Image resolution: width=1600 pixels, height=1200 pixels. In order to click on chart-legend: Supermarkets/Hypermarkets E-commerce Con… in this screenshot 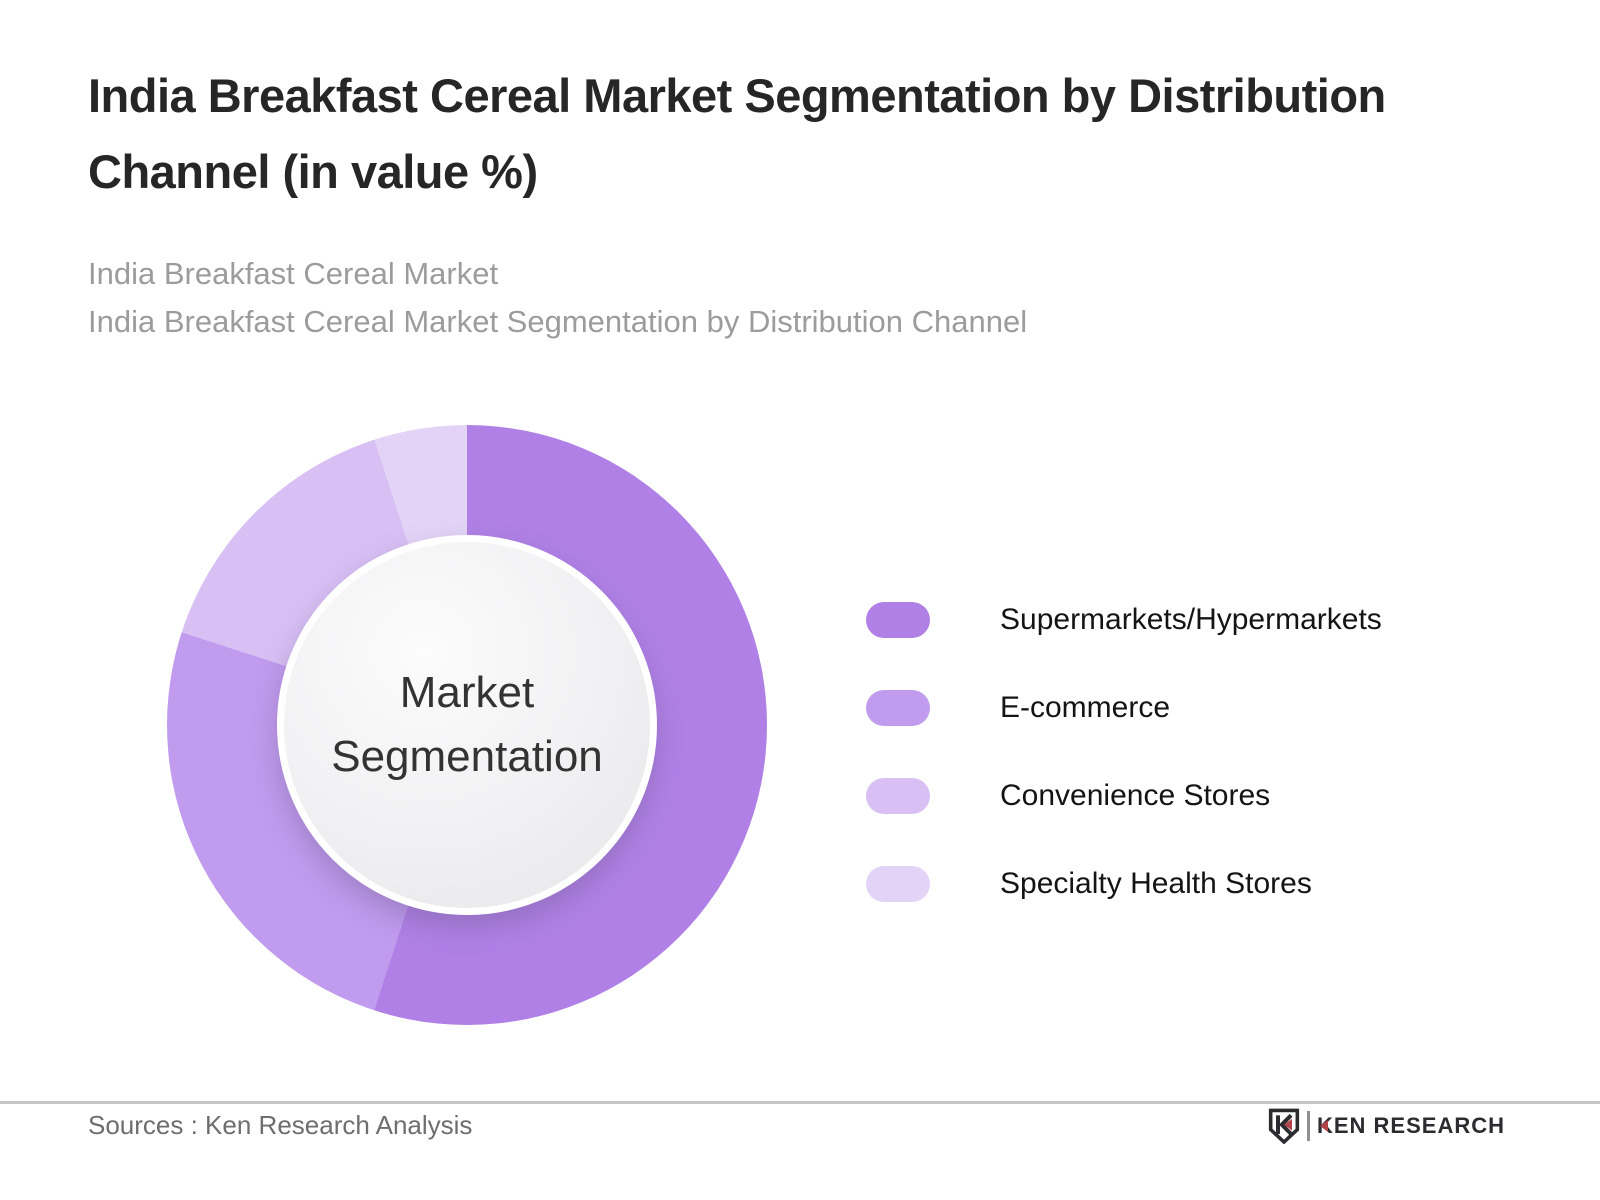, I will do `click(1124, 778)`.